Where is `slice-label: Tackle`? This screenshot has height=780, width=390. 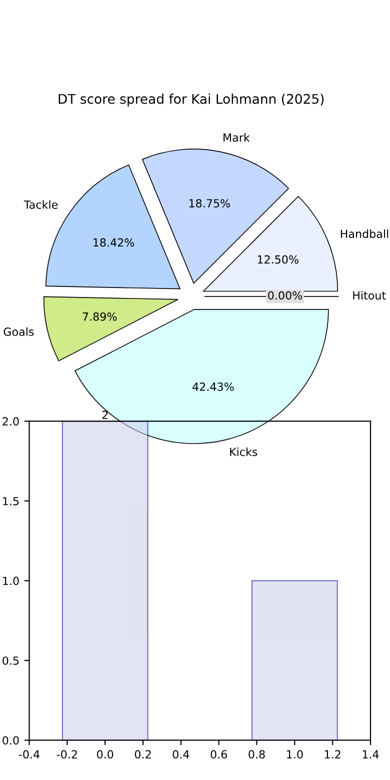
slice-label: Tackle is located at coordinates (41, 204).